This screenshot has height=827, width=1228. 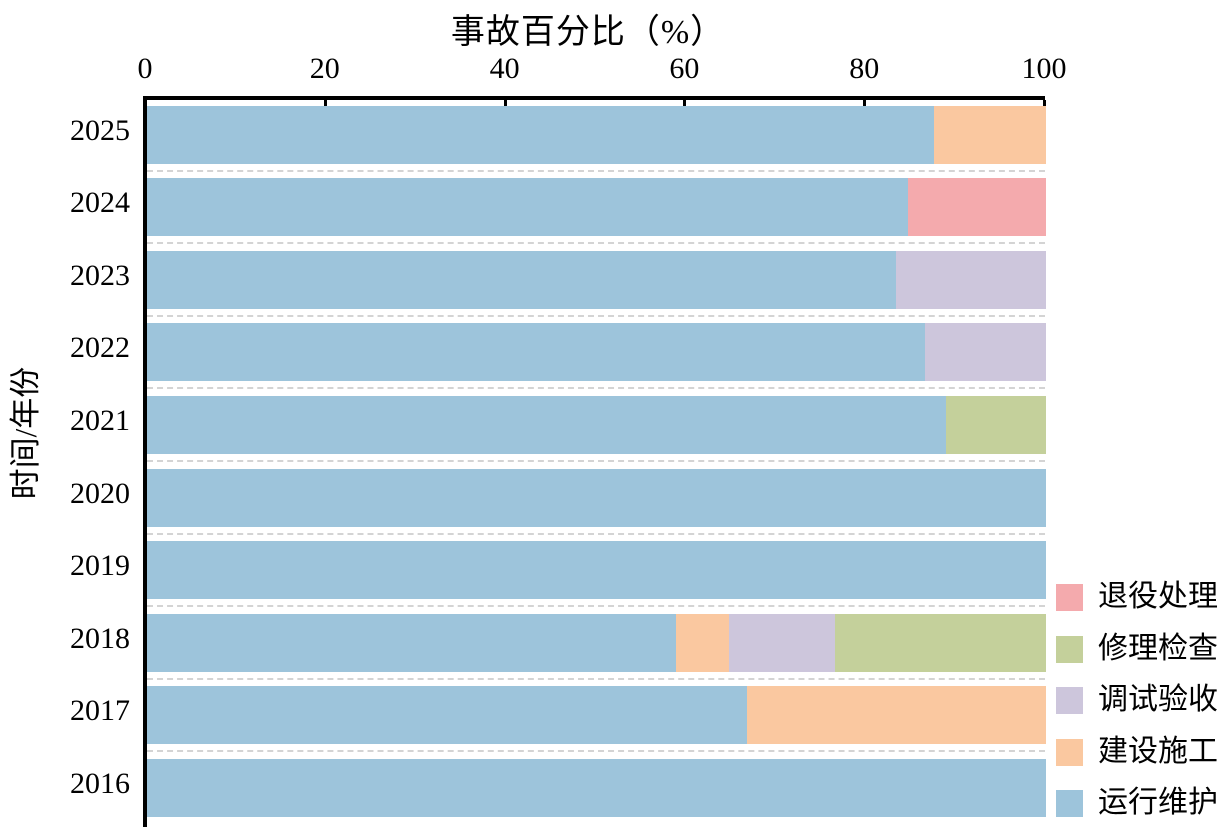 I want to click on bar-row-2017, so click(x=596, y=715).